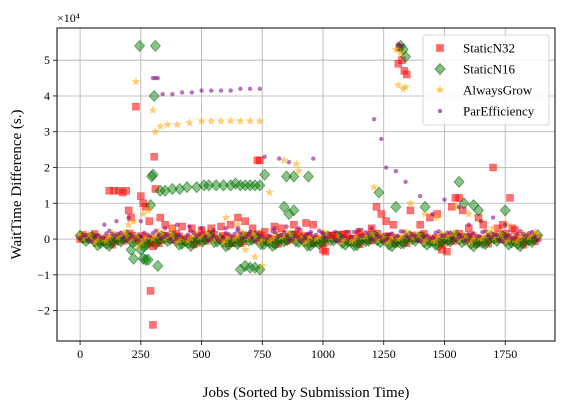 The width and height of the screenshot is (563, 410). What do you see at coordinates (323, 354) in the screenshot?
I see `x-tick-label: 1000` at bounding box center [323, 354].